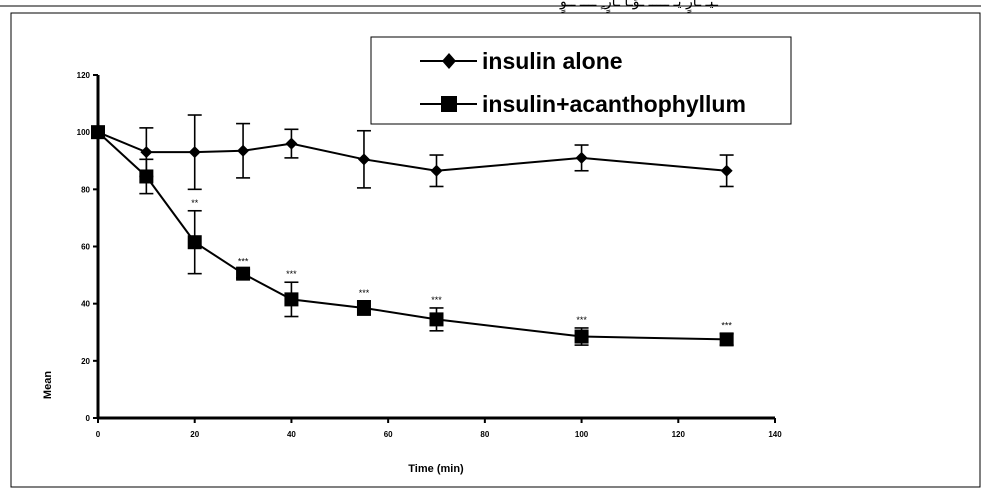  Describe the element at coordinates (581, 80) in the screenshot. I see `legend: insulin alone insulin+acanthophyllum` at that location.